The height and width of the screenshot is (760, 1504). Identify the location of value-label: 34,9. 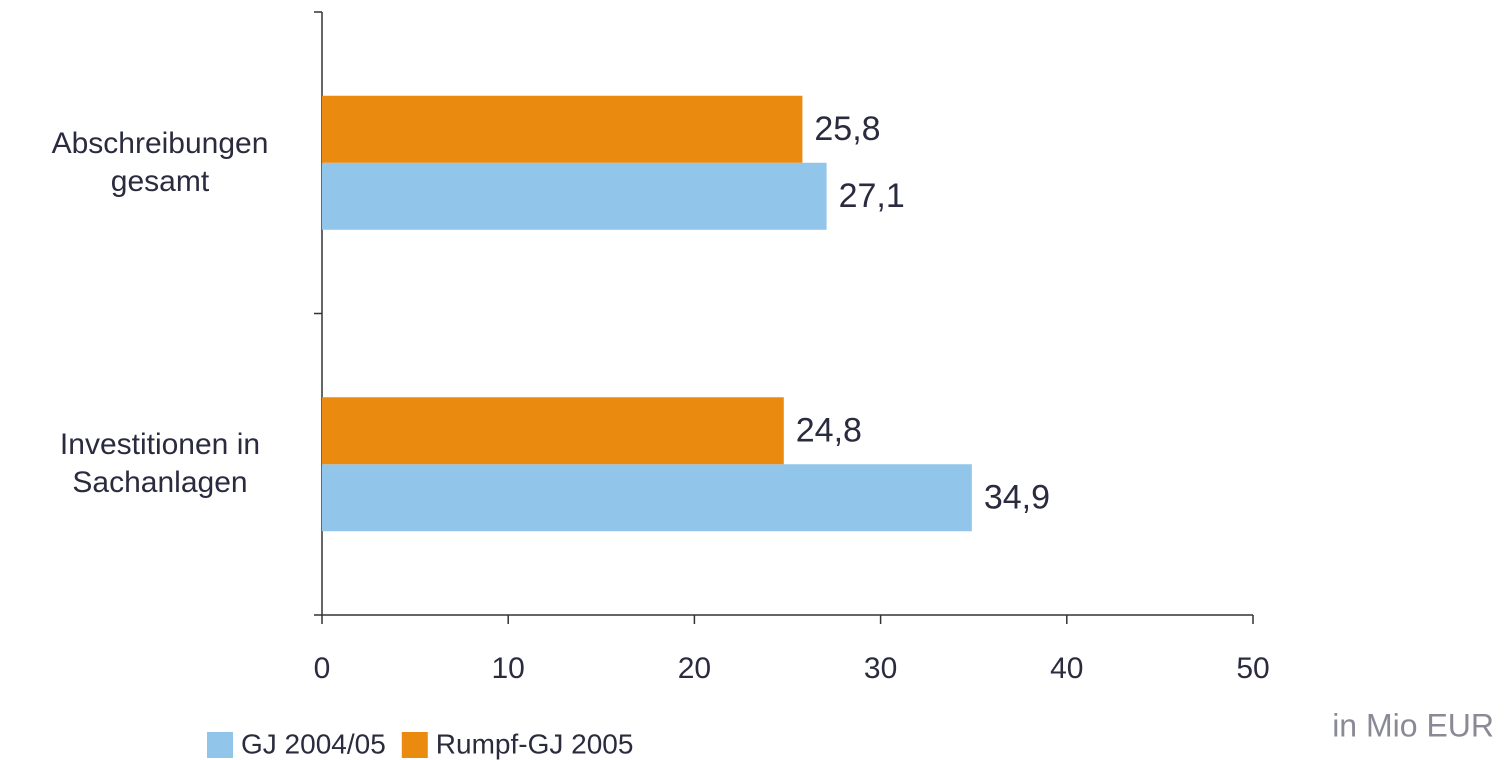
(1017, 498).